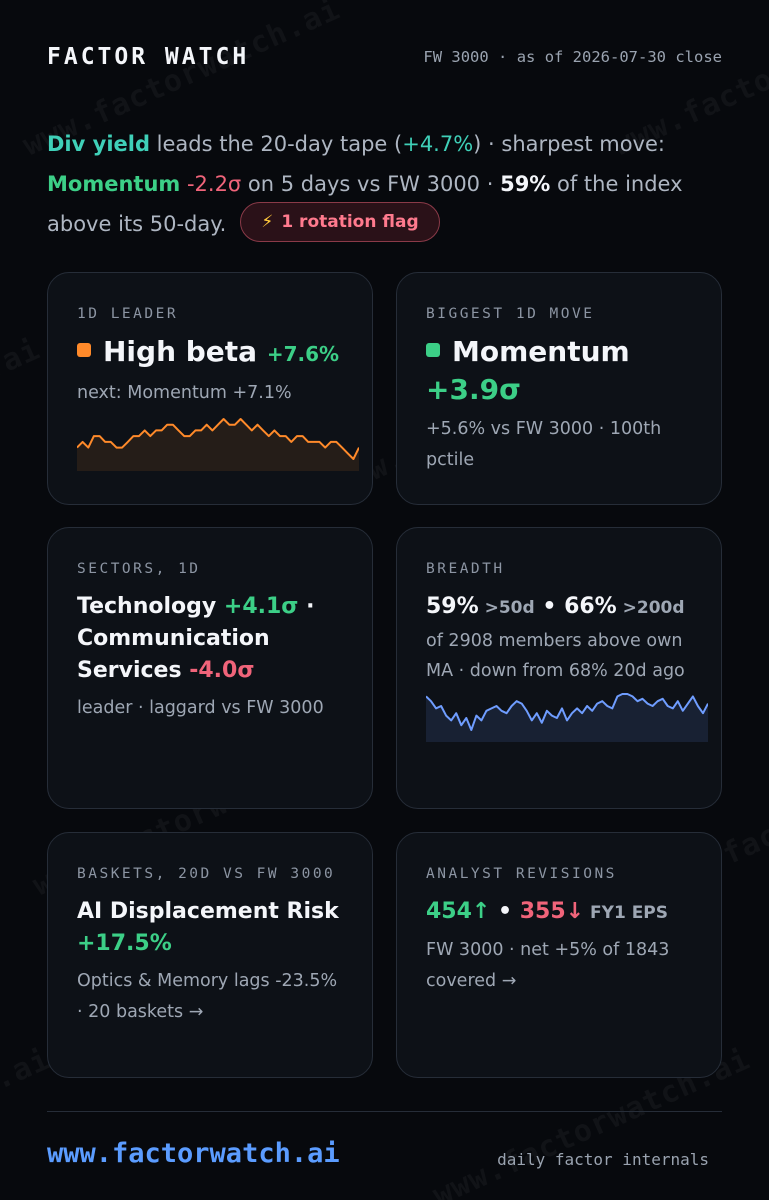 The width and height of the screenshot is (769, 1200). Describe the element at coordinates (541, 351) in the screenshot. I see `mover-name: Momentum` at that location.